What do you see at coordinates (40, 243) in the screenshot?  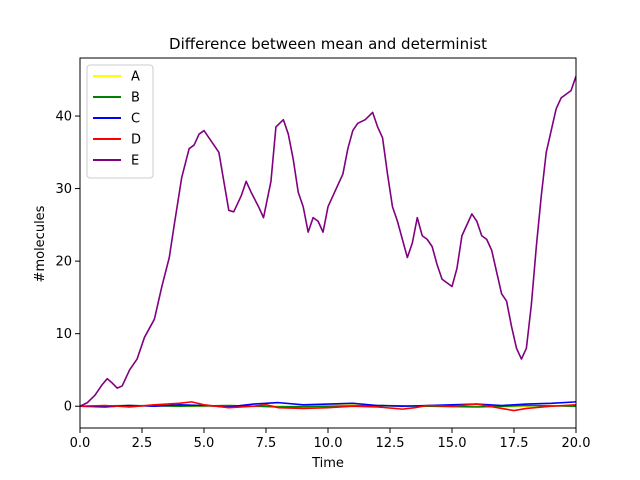 I see `y-axis-label: #molecules` at bounding box center [40, 243].